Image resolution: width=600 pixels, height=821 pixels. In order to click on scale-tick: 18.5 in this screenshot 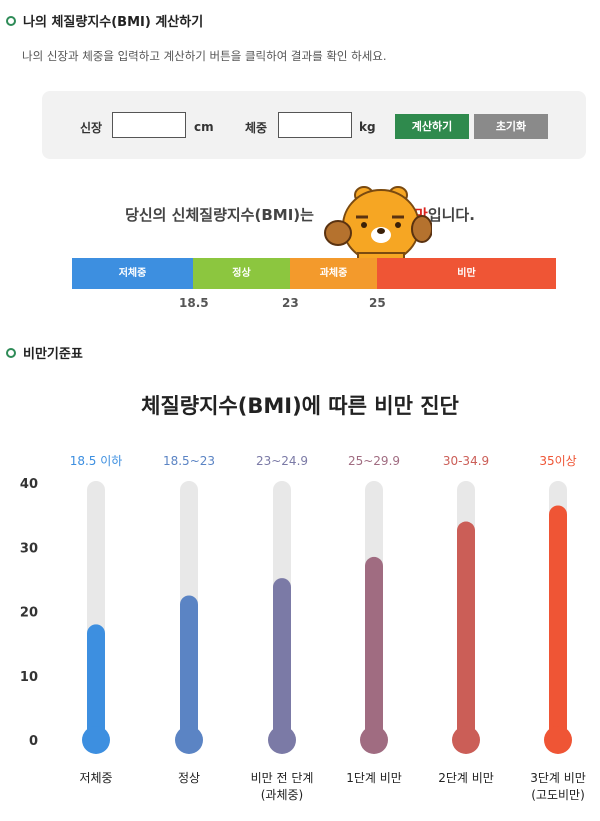, I will do `click(194, 303)`.